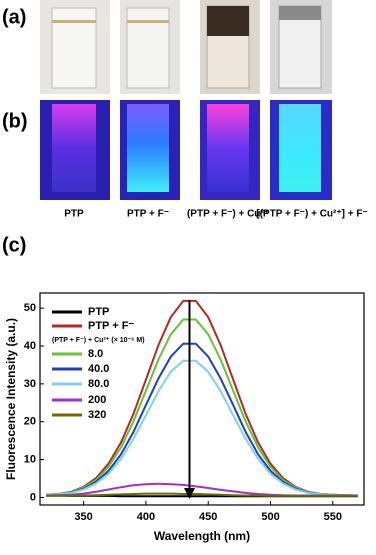 This screenshot has width=376, height=555. Describe the element at coordinates (98, 369) in the screenshot. I see `legend-label: 40.0` at that location.